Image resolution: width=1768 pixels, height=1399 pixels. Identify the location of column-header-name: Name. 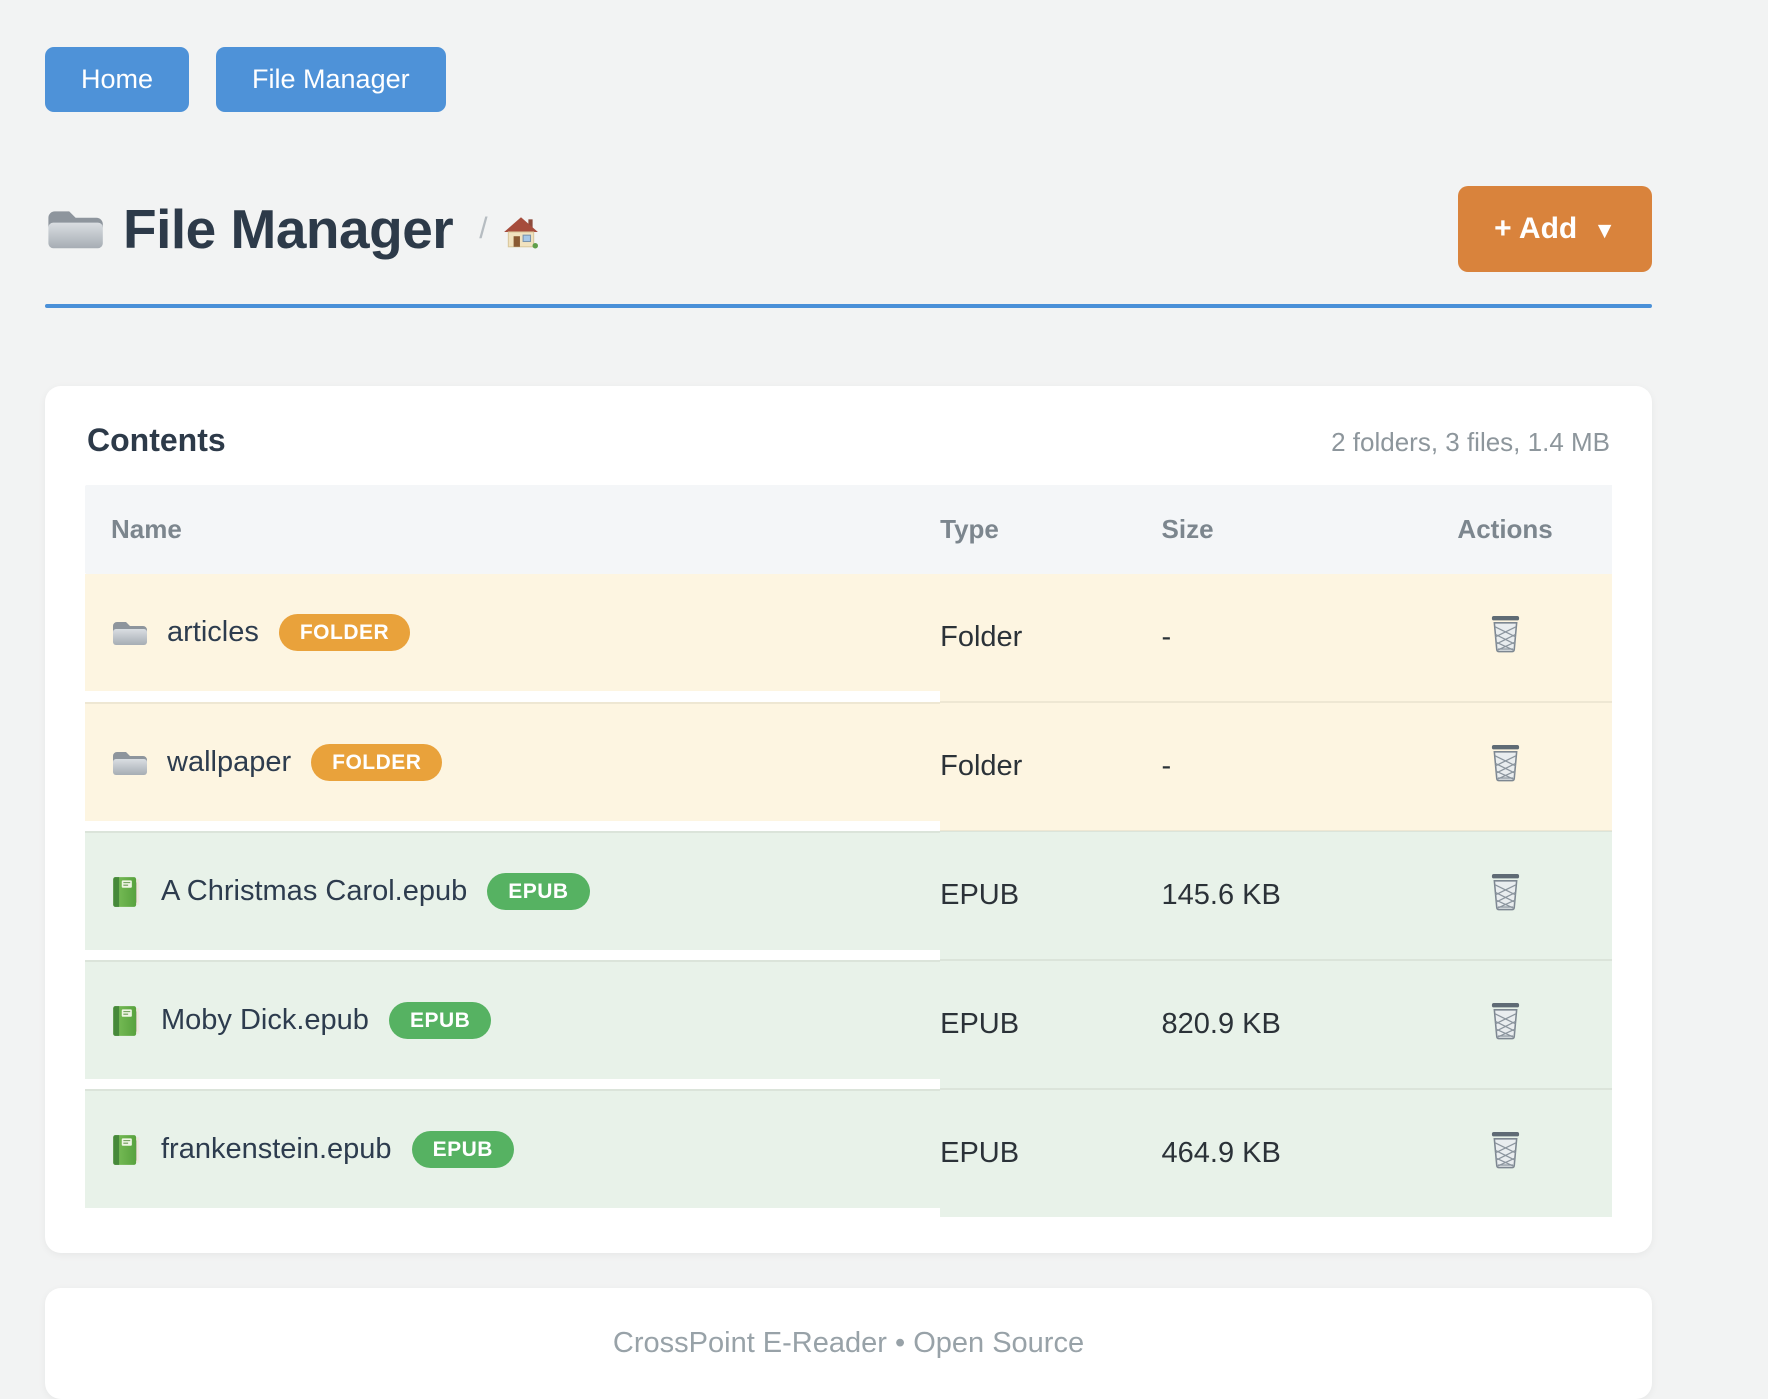
(513, 529).